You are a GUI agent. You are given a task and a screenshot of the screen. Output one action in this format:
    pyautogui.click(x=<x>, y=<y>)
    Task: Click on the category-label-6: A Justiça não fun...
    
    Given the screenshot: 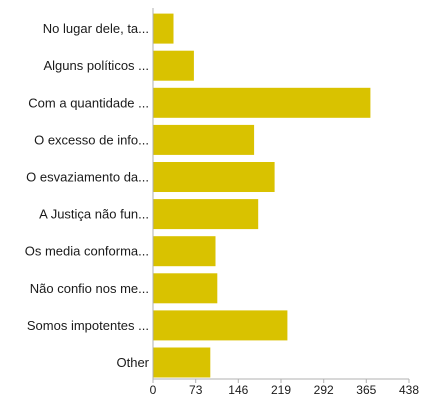 What is the action you would take?
    pyautogui.click(x=94, y=214)
    